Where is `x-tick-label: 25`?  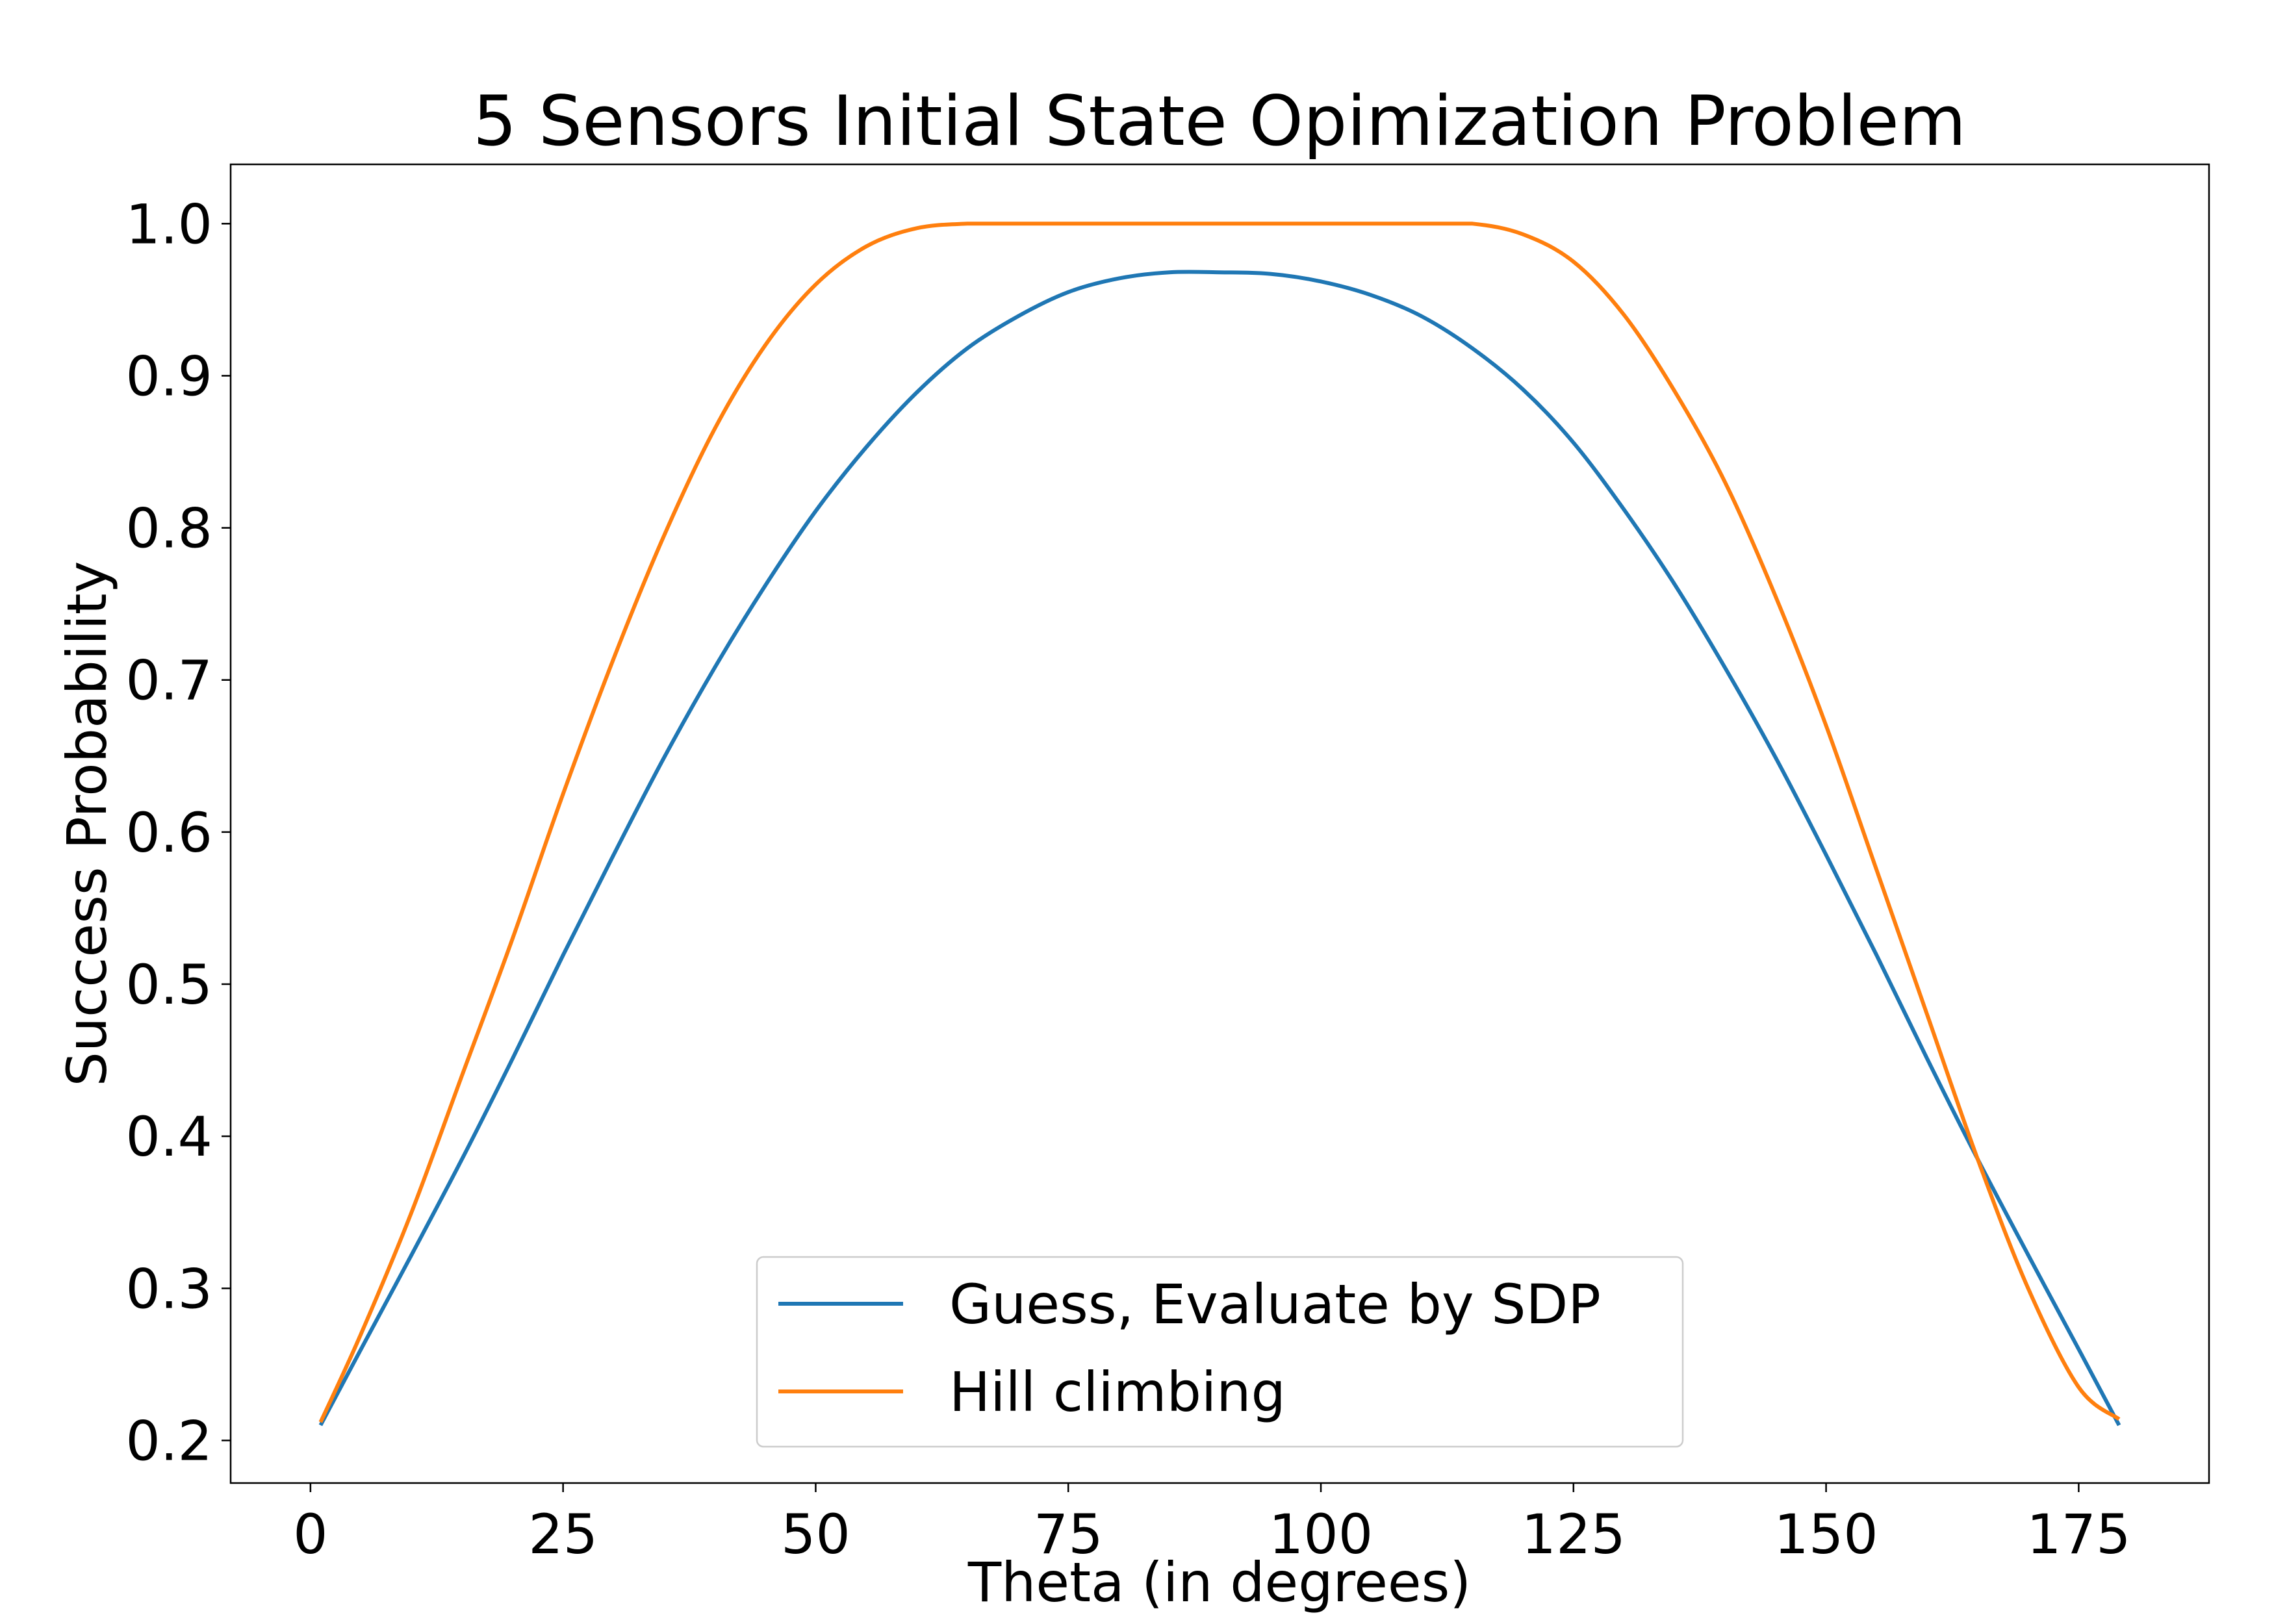 x-tick-label: 25 is located at coordinates (563, 1534).